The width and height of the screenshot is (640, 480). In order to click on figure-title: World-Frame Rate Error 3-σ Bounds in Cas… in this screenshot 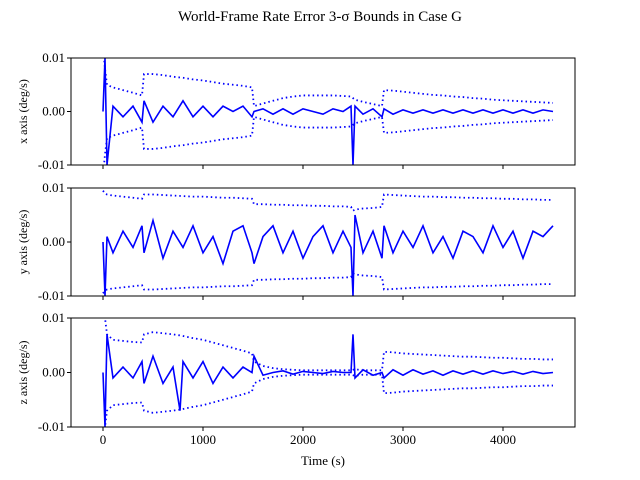, I will do `click(320, 17)`.